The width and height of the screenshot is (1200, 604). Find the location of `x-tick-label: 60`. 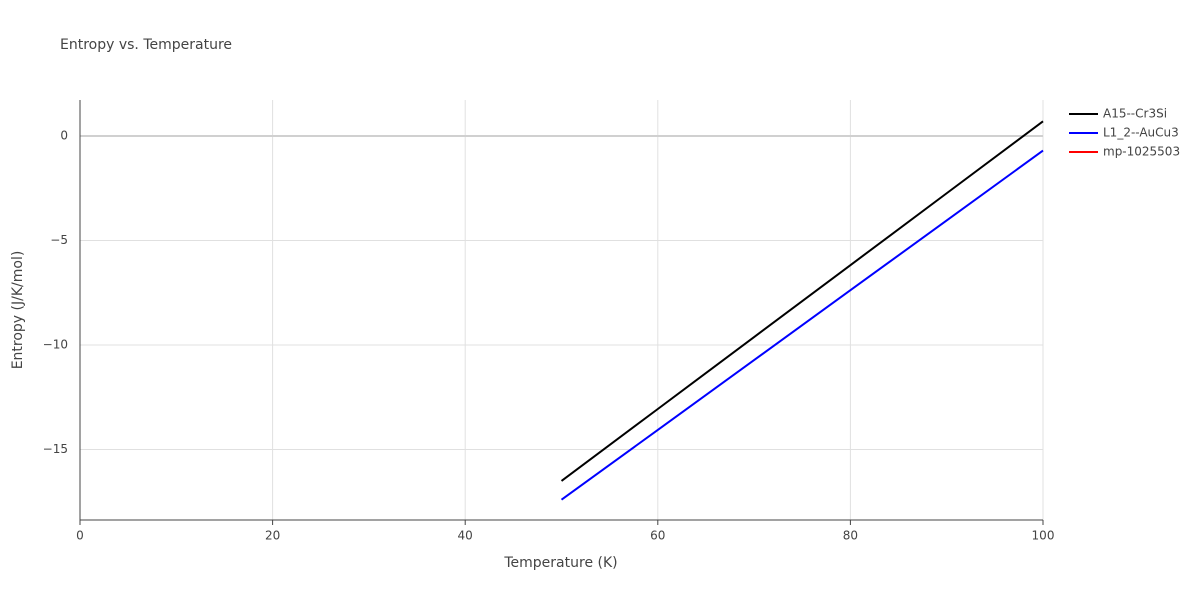

x-tick-label: 60 is located at coordinates (657, 536).